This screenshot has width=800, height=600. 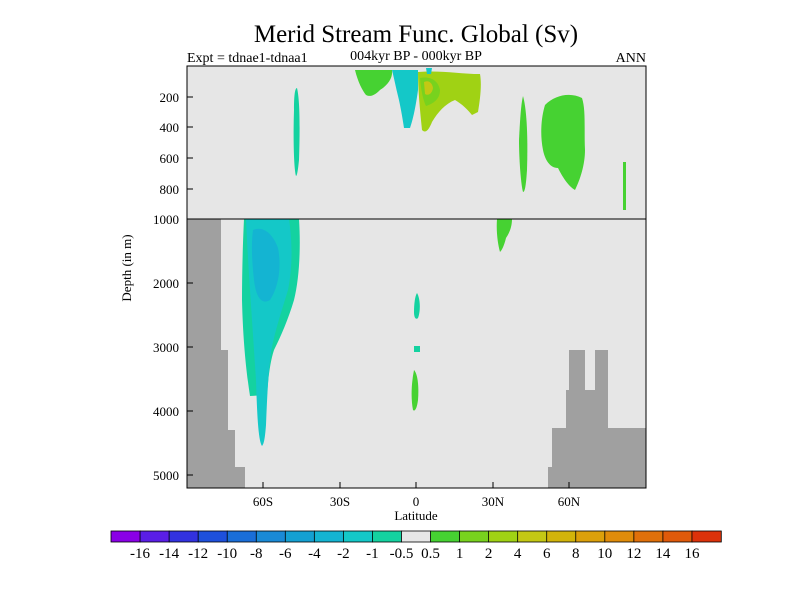 I want to click on x-tick-label: 30S, so click(x=340, y=501).